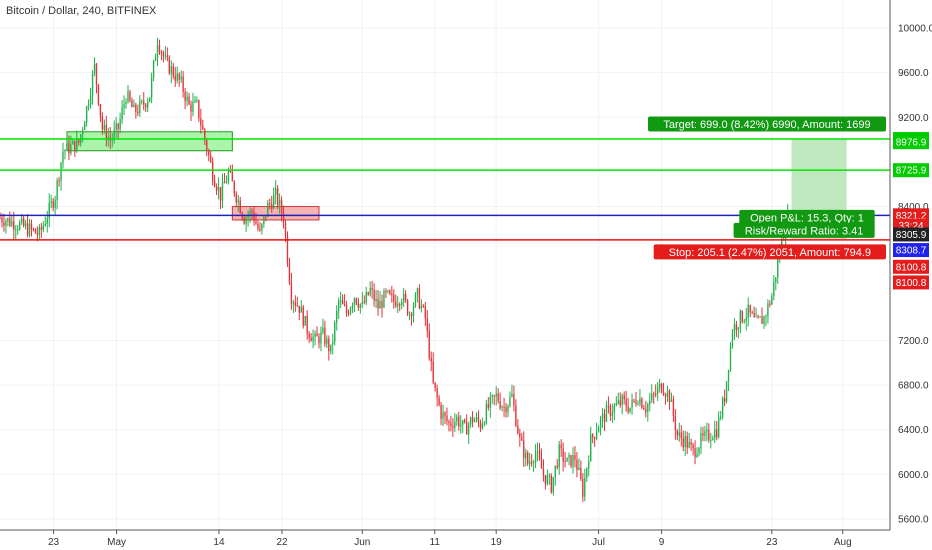 The width and height of the screenshot is (932, 550). What do you see at coordinates (275, 213) in the screenshot?
I see `lower-zone` at bounding box center [275, 213].